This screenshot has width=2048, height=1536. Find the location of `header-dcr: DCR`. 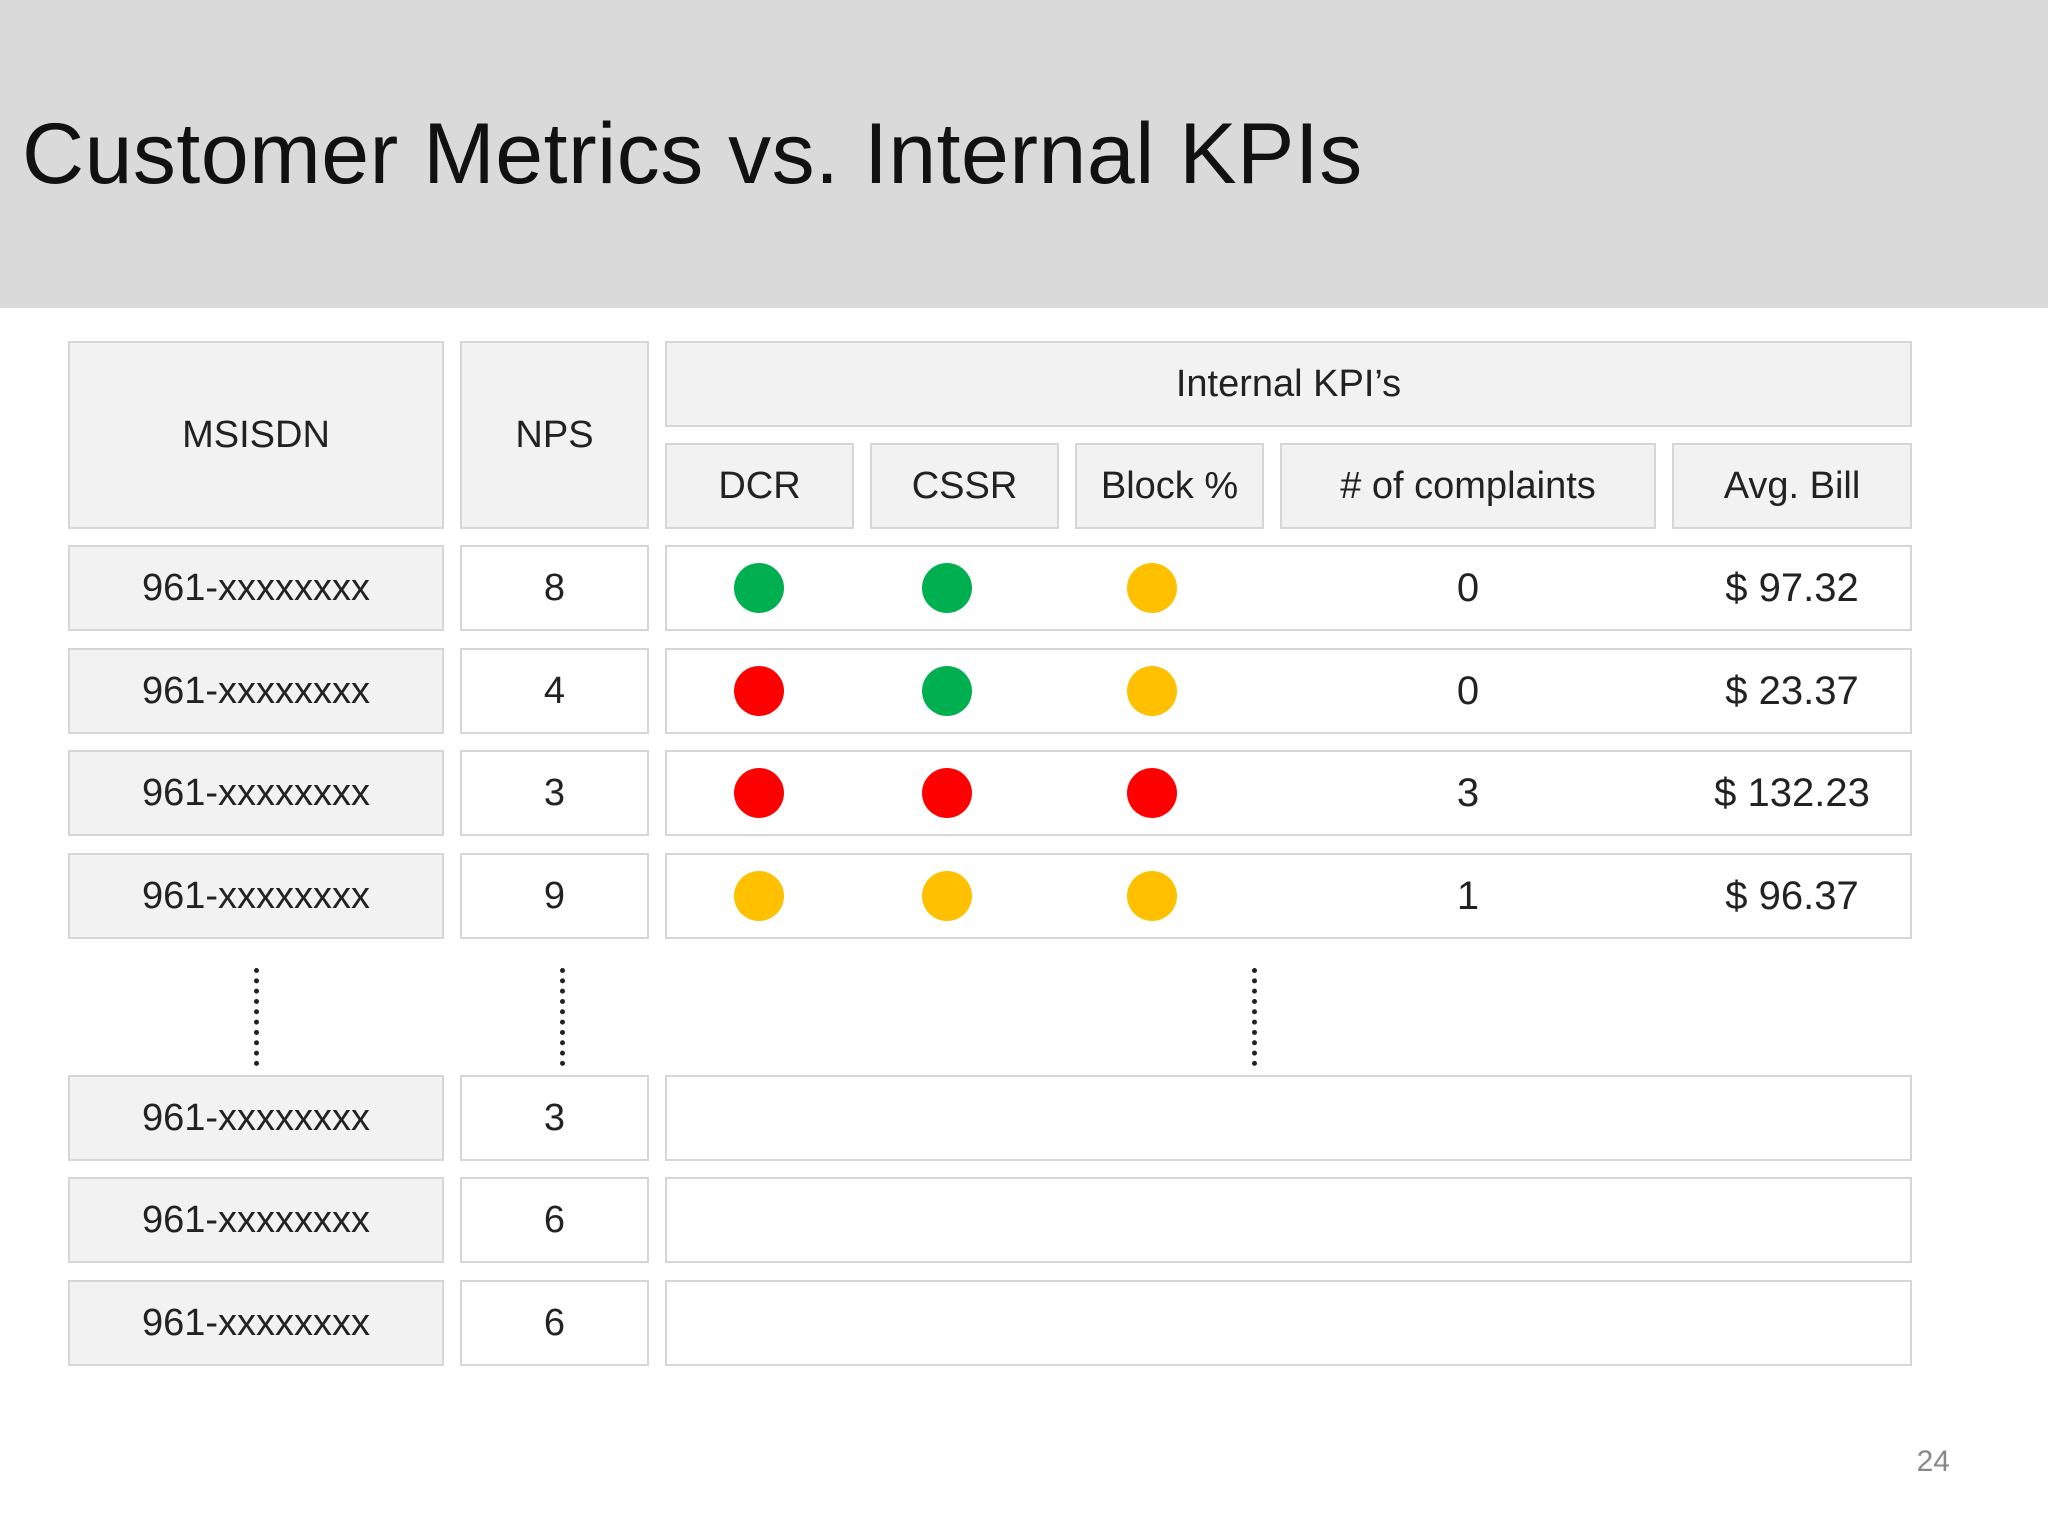

header-dcr: DCR is located at coordinates (759, 486).